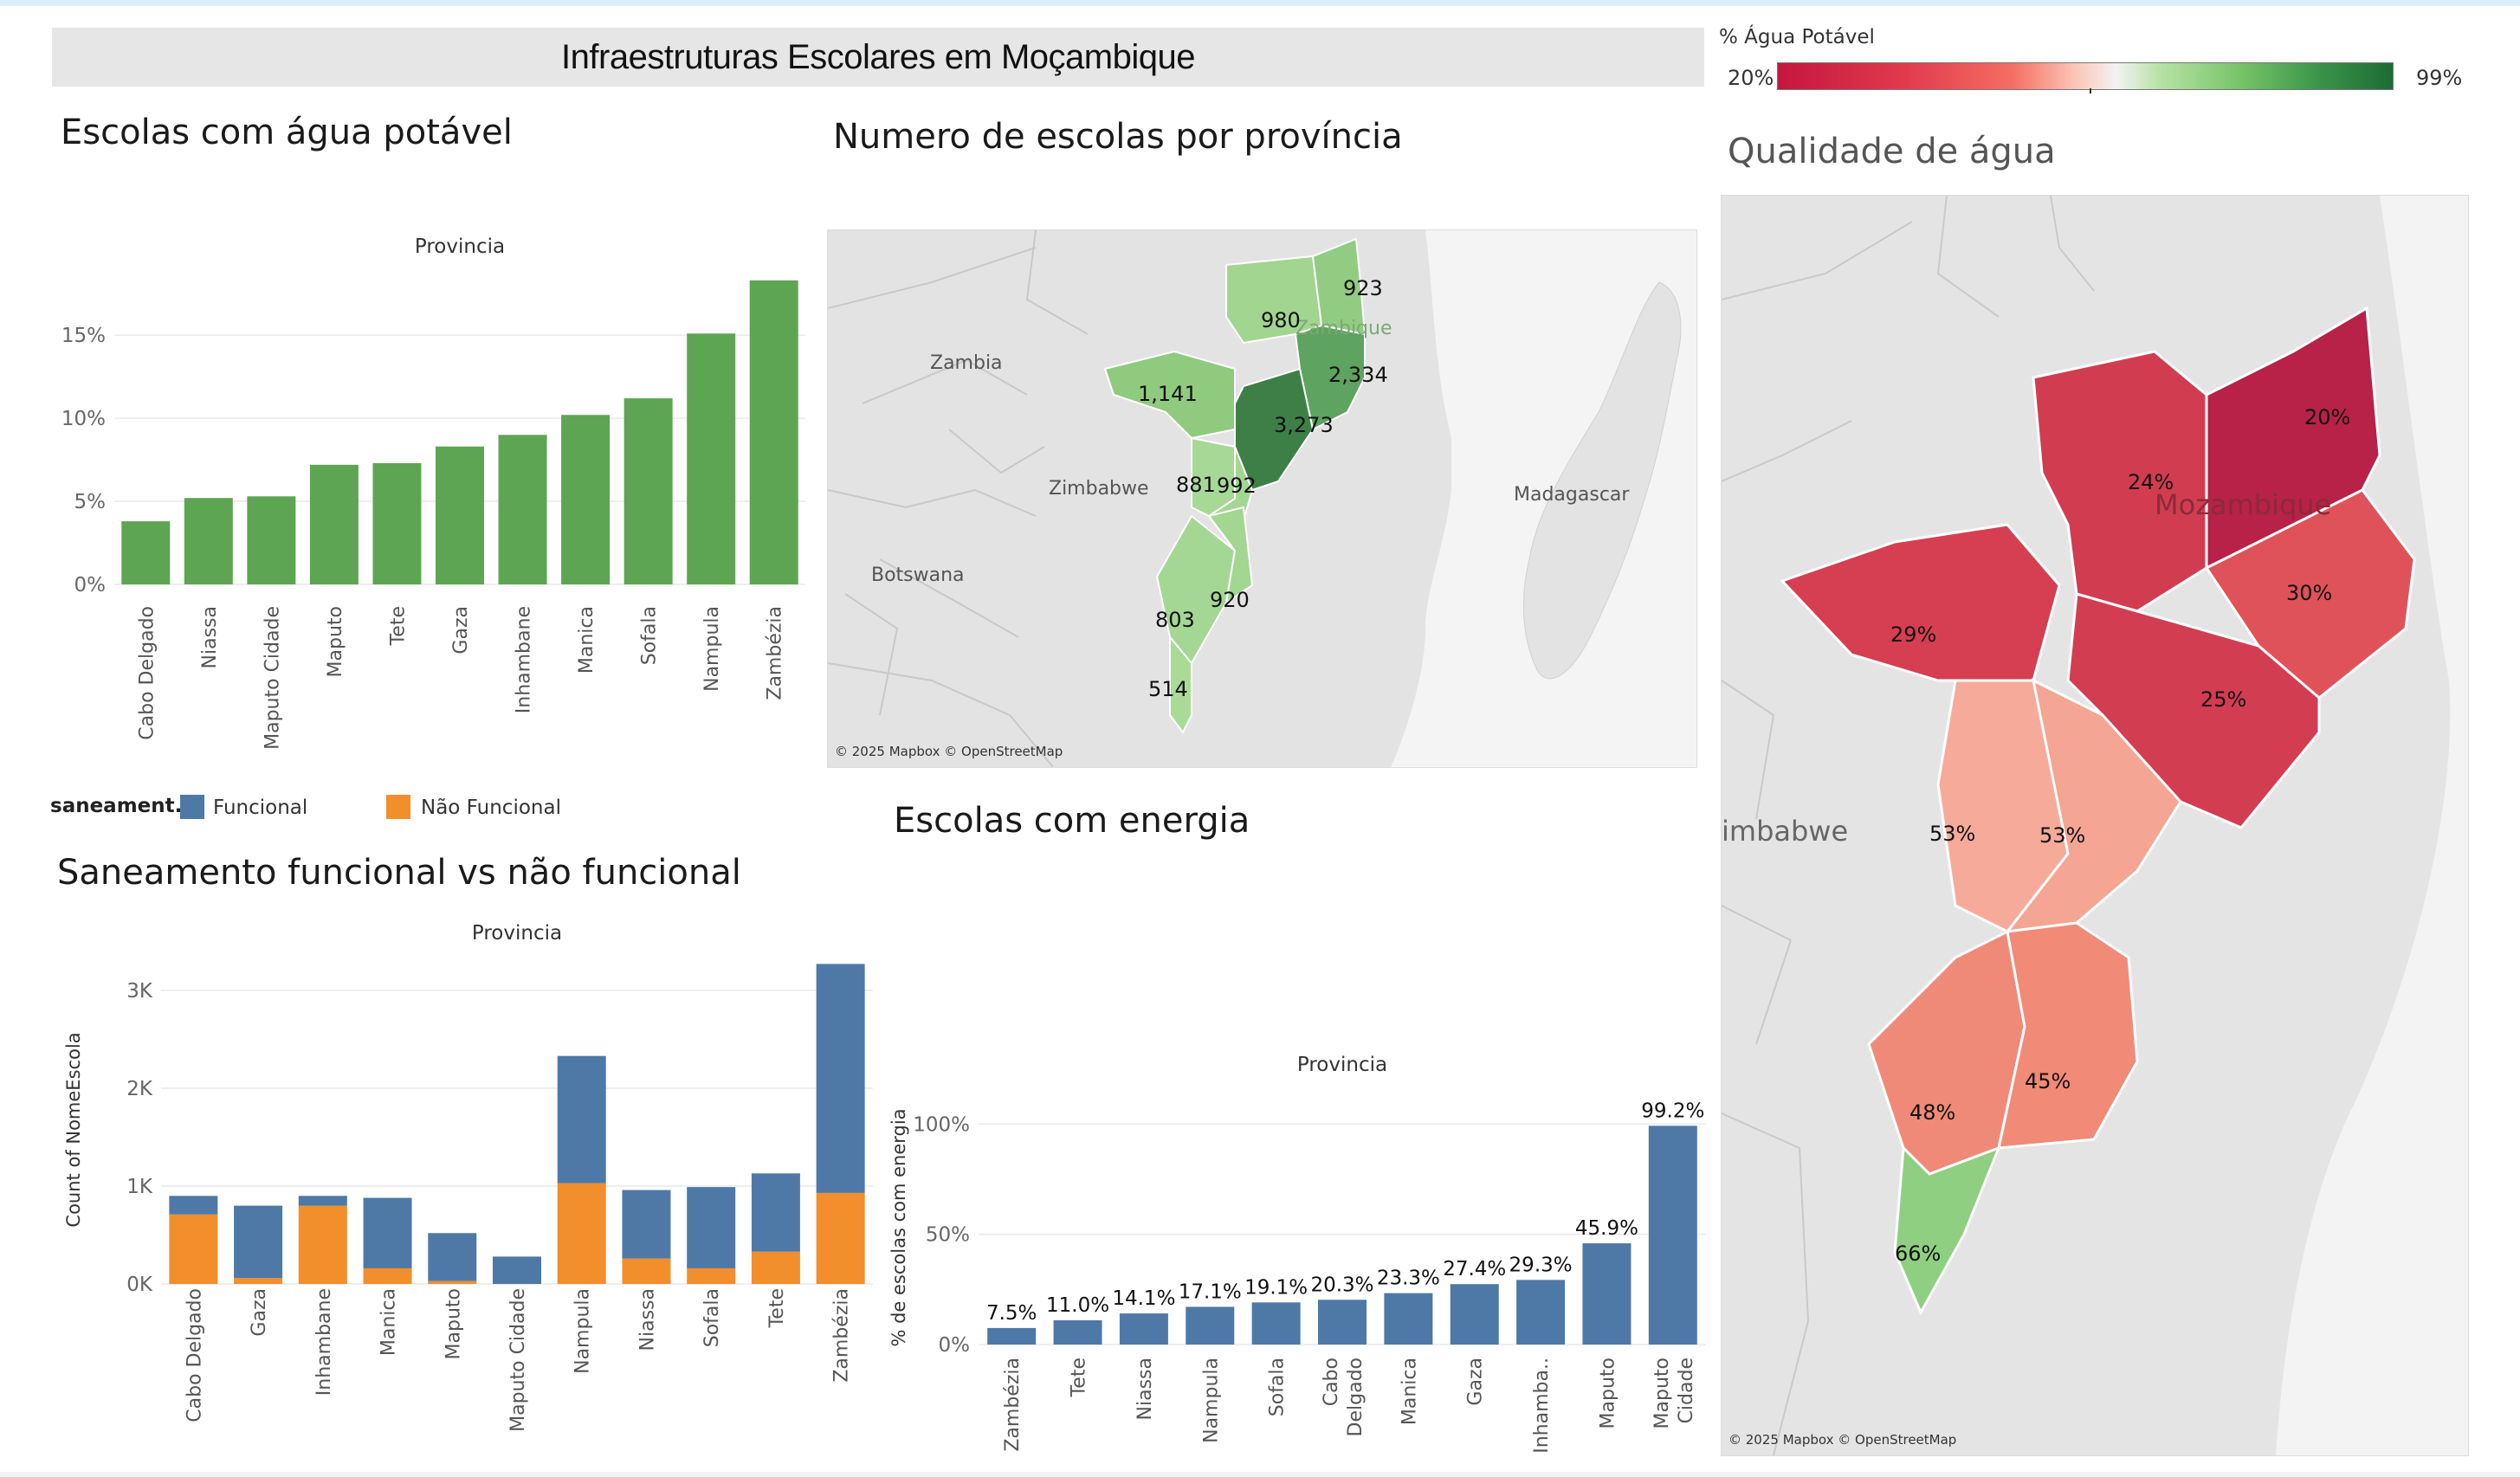  I want to click on x-tick-label-inhambane: Inhambane, so click(324, 1342).